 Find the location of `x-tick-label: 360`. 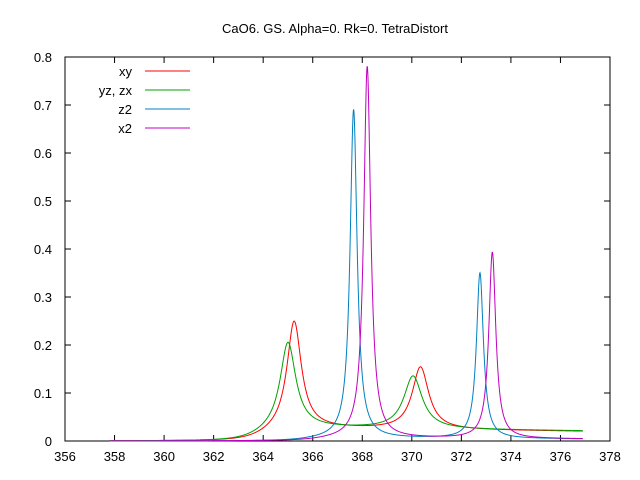

x-tick-label: 360 is located at coordinates (164, 456).